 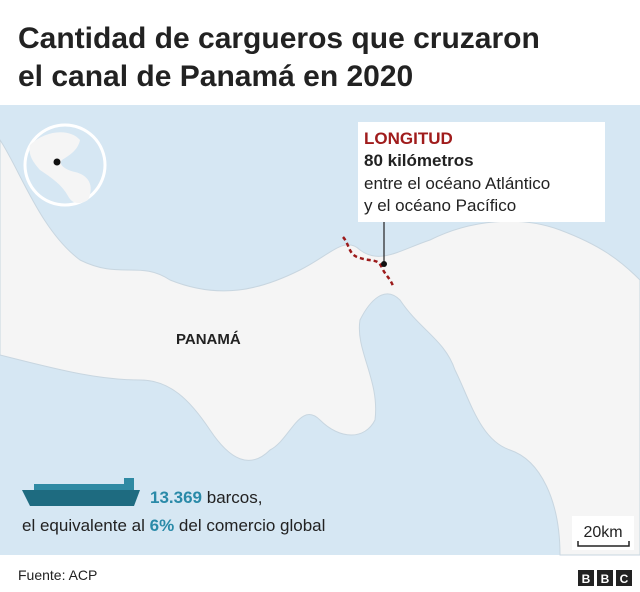 I want to click on callout-length: 80 kilómetros, so click(x=419, y=160).